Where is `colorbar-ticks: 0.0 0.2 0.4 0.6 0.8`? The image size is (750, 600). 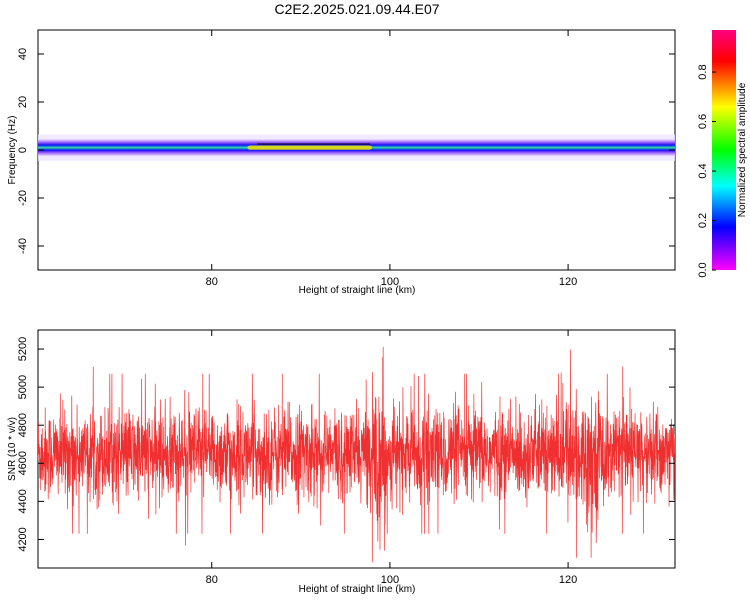 colorbar-ticks: 0.0 0.2 0.4 0.6 0.8 is located at coordinates (706, 171).